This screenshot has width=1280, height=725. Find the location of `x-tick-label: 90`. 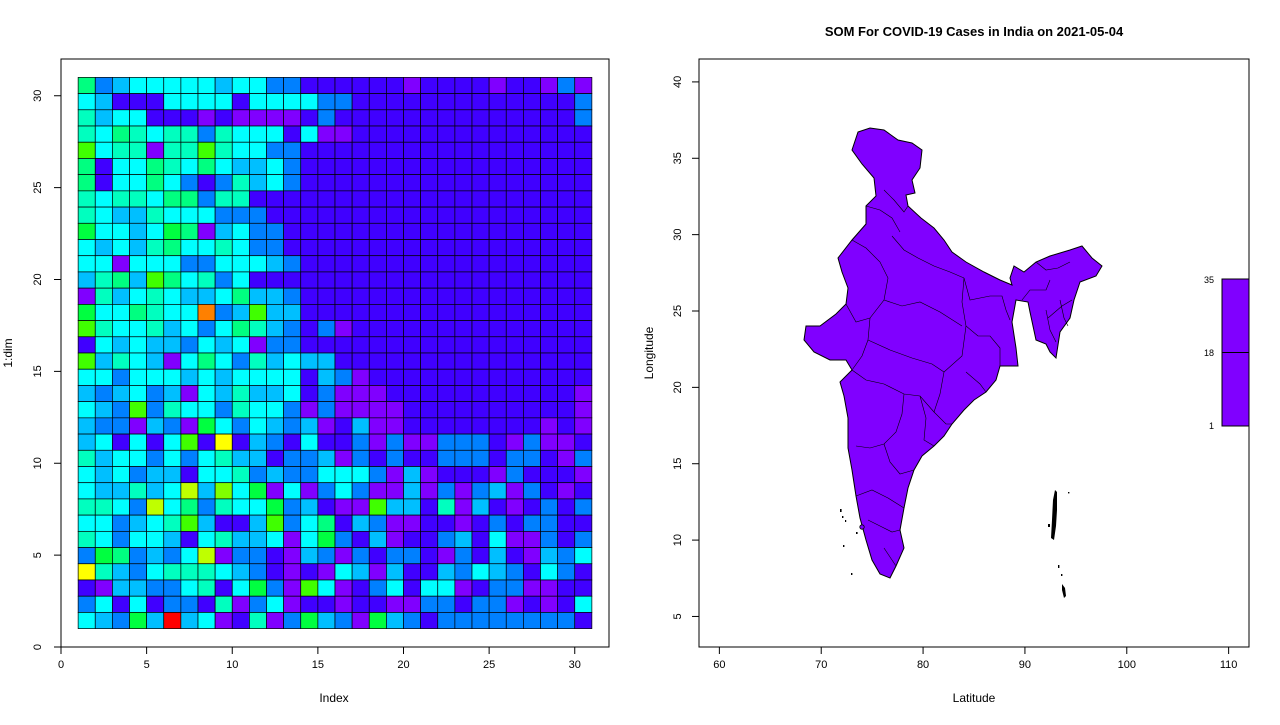

x-tick-label: 90 is located at coordinates (1025, 665).